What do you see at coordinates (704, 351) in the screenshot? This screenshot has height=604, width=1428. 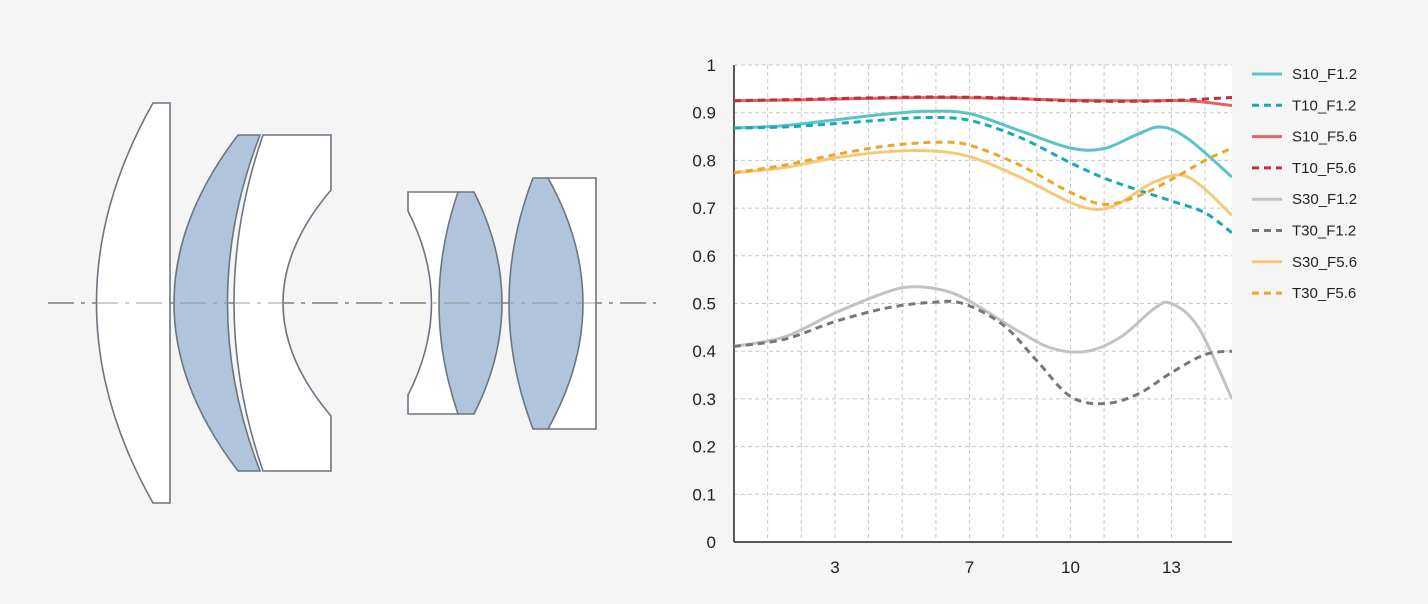 I see `y-tick-label: 0.4` at bounding box center [704, 351].